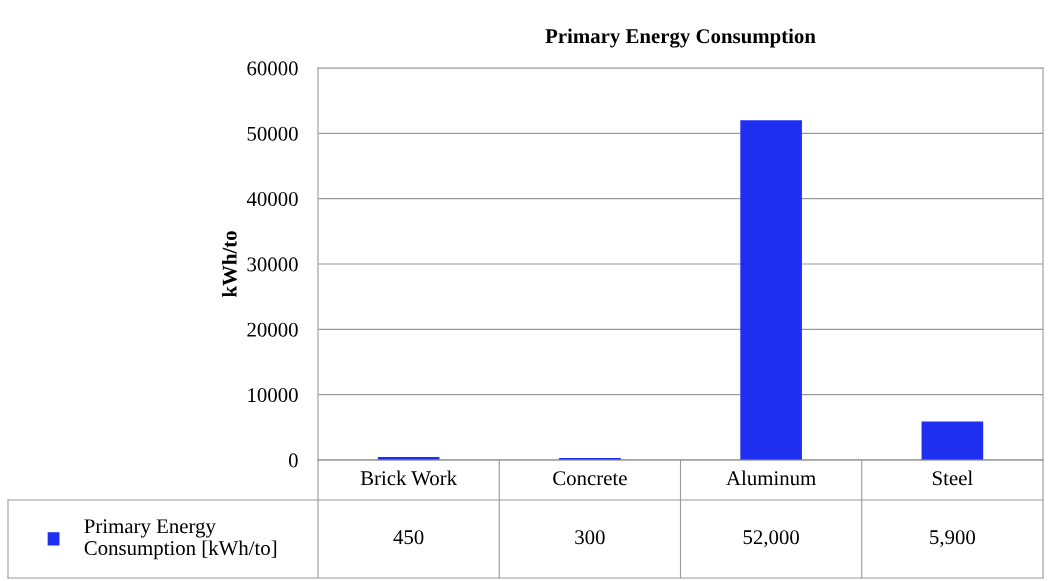 The width and height of the screenshot is (1053, 581). I want to click on data-label: 450, so click(408, 537).